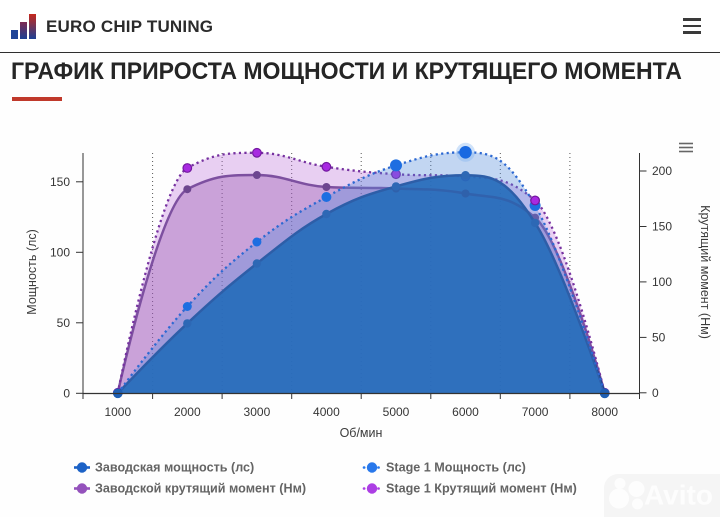  Describe the element at coordinates (361, 433) in the screenshot. I see `svg-text: Об/мин` at that location.